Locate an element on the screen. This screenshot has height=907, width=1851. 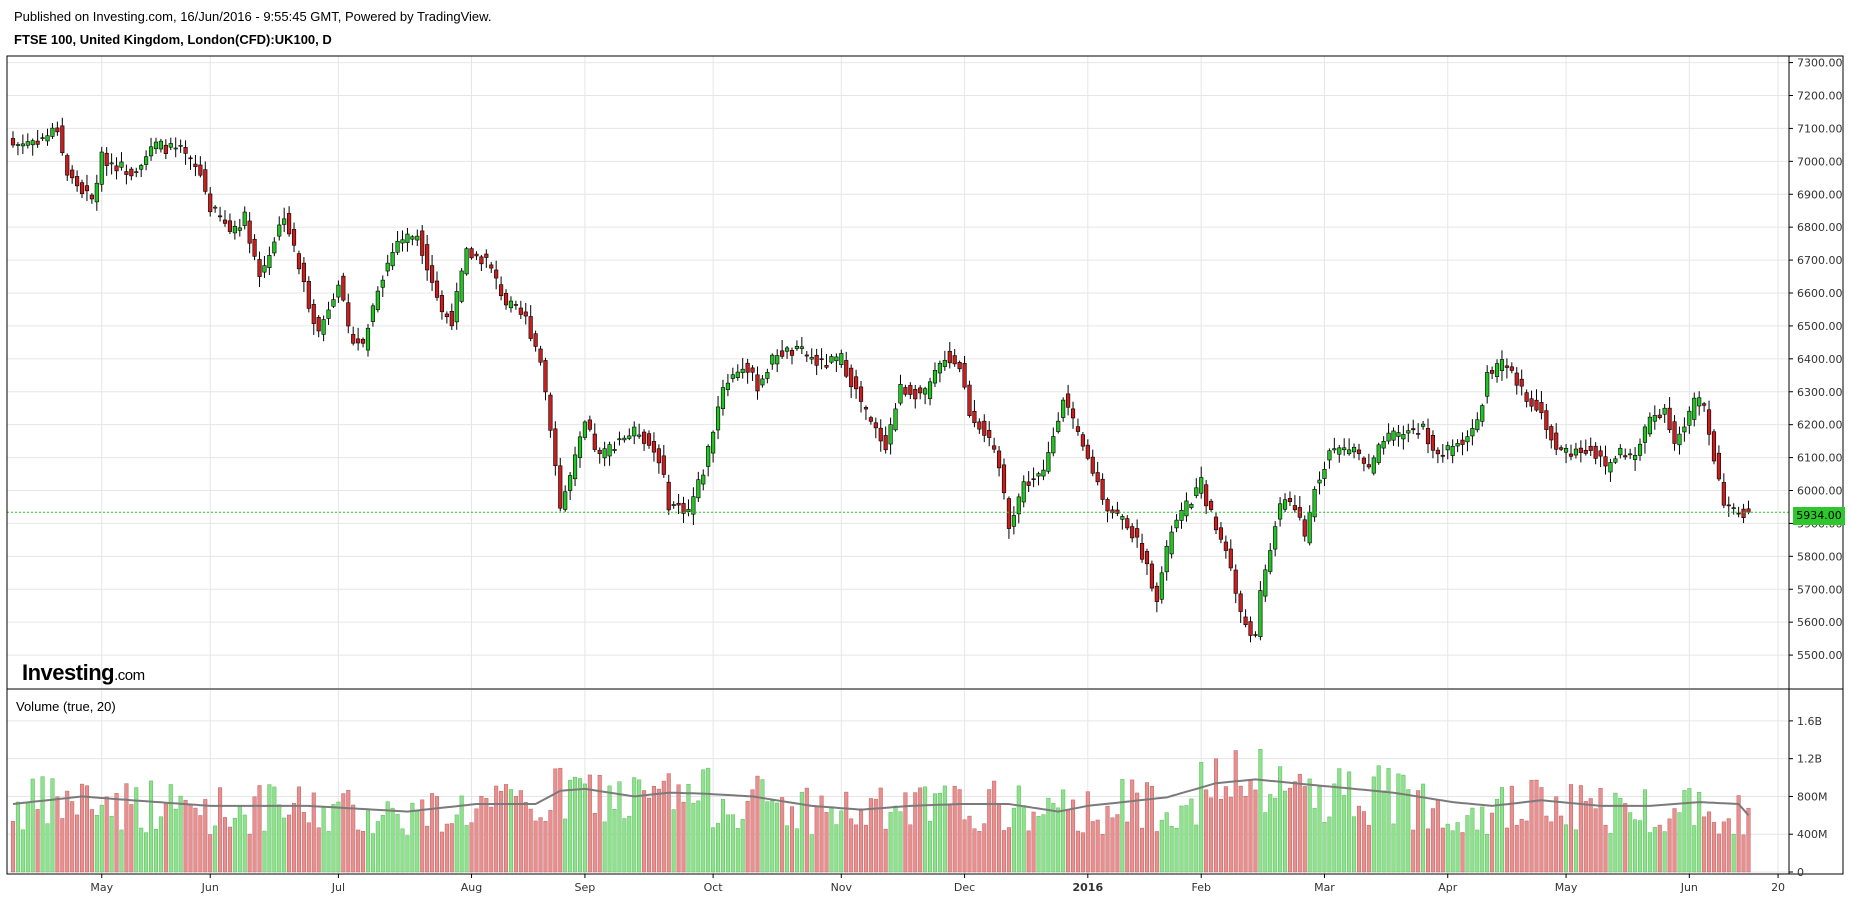
time-tick-label: 2016 is located at coordinates (1088, 887).